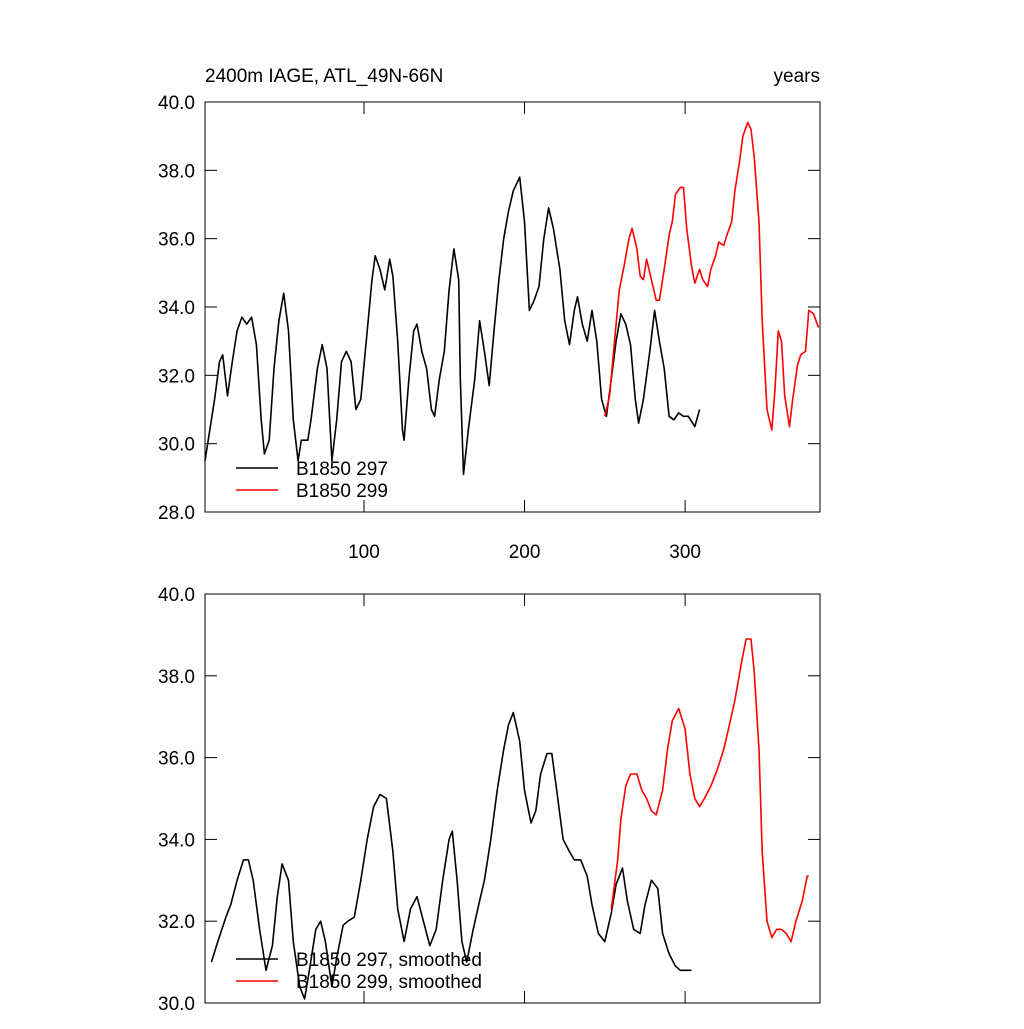 This screenshot has width=1024, height=1029. Describe the element at coordinates (389, 982) in the screenshot. I see `legend-label: B1850 299, smoothed` at that location.